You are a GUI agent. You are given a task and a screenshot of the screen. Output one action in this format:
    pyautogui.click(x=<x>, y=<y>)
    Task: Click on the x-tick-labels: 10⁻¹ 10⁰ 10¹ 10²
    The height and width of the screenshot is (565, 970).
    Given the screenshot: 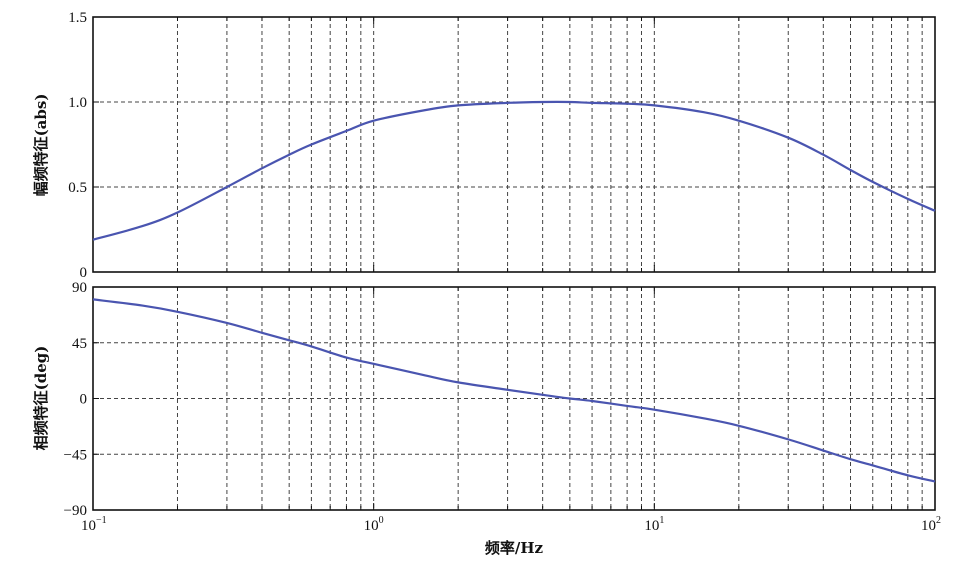 What is the action you would take?
    pyautogui.click(x=511, y=524)
    